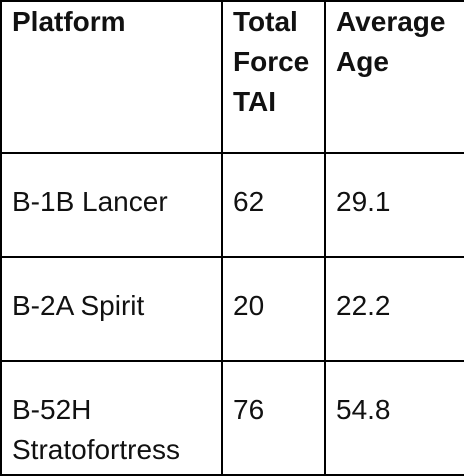 The height and width of the screenshot is (476, 464). Describe the element at coordinates (394, 309) in the screenshot. I see `table-cell: 22.2` at that location.